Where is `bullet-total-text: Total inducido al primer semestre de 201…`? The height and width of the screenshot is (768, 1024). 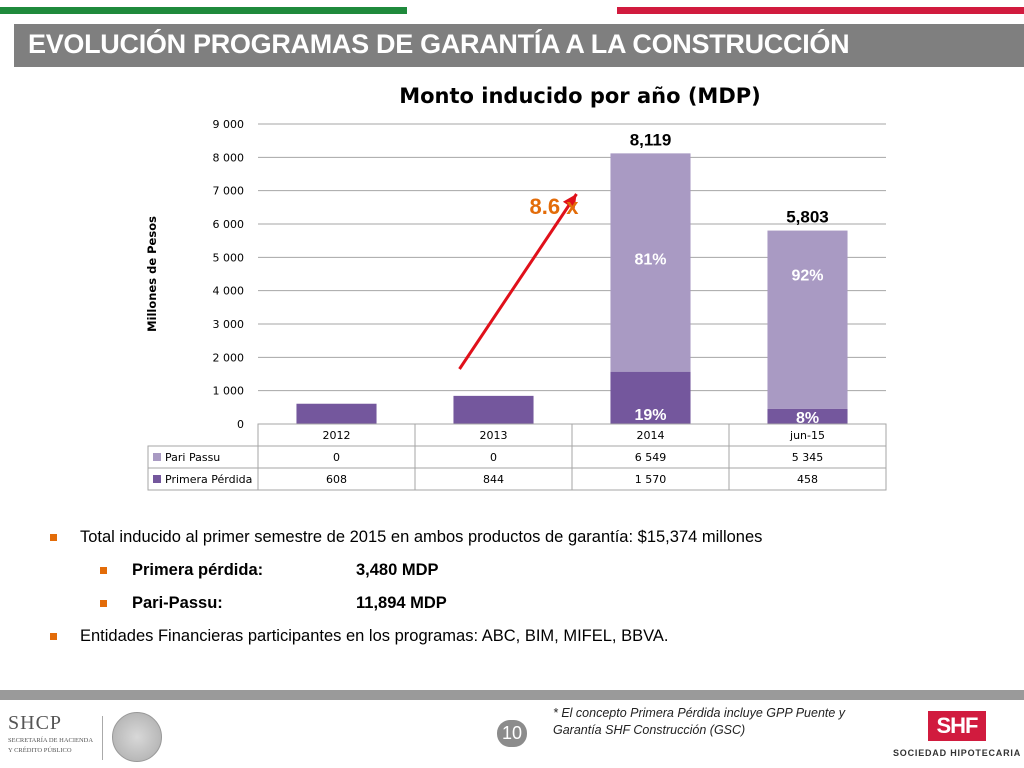 bullet-total-text: Total inducido al primer semestre de 201… is located at coordinates (421, 537).